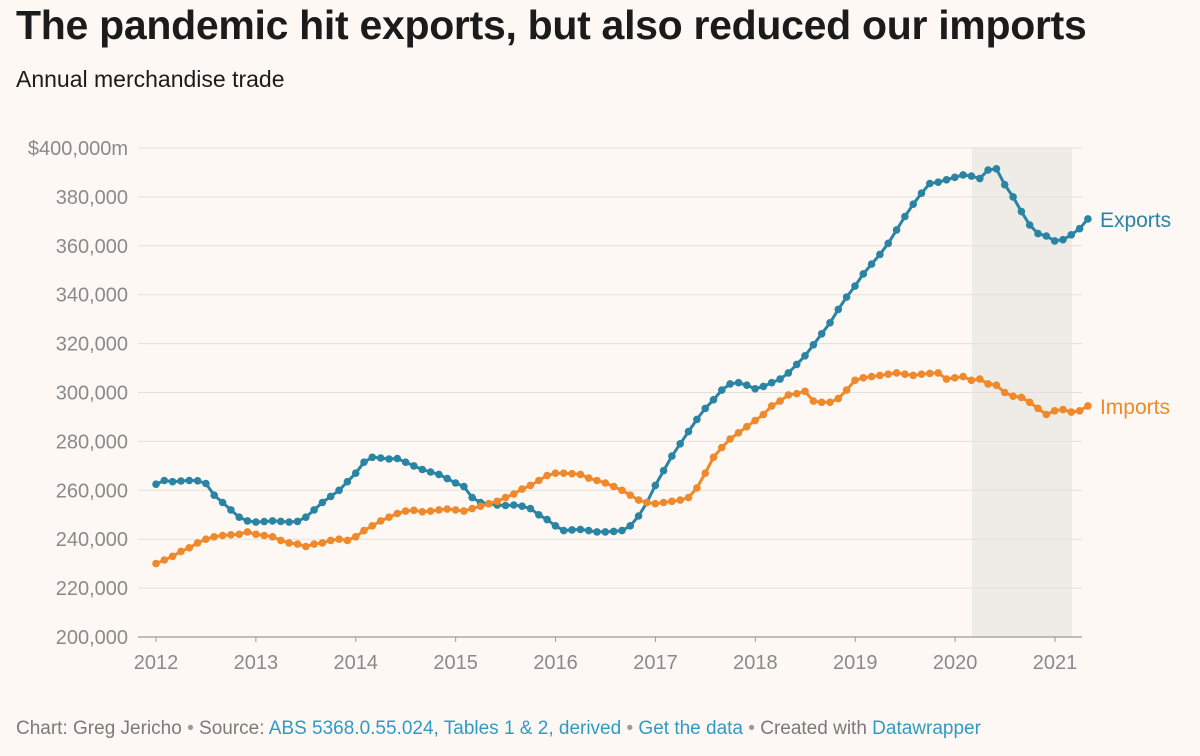  I want to click on get-data-link: Get the data, so click(690, 728).